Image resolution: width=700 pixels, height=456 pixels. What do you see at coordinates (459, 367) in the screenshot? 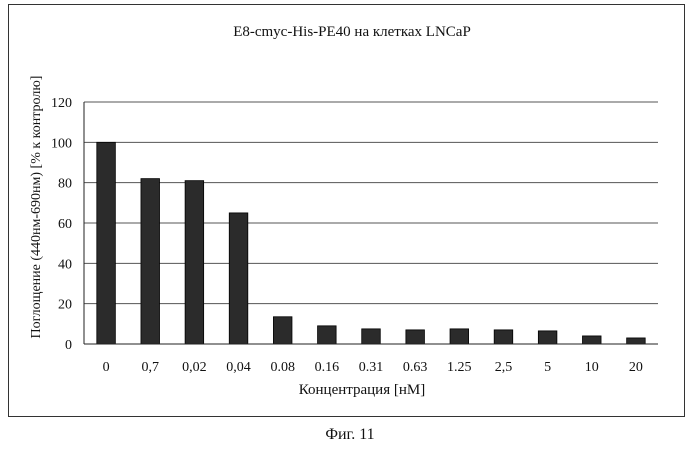
I see `x-tick-label: 1.25` at bounding box center [459, 367].